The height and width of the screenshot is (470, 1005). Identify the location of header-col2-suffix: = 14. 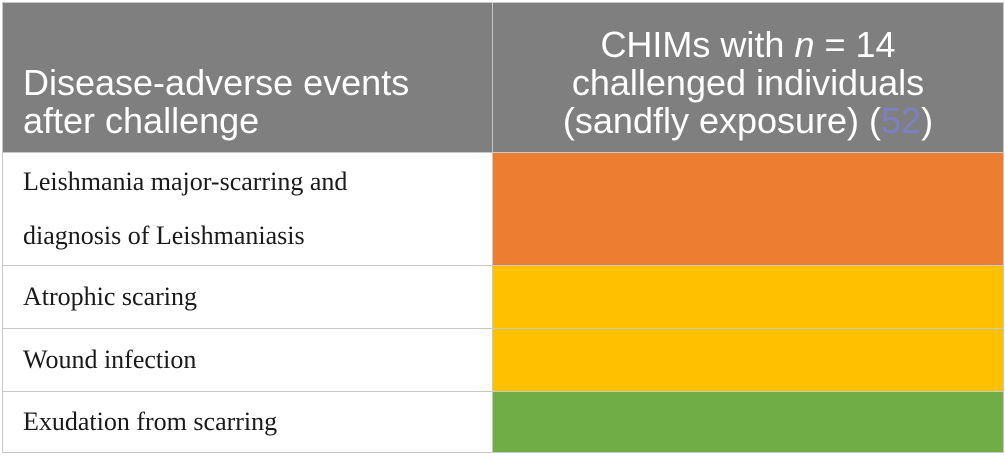
(855, 44).